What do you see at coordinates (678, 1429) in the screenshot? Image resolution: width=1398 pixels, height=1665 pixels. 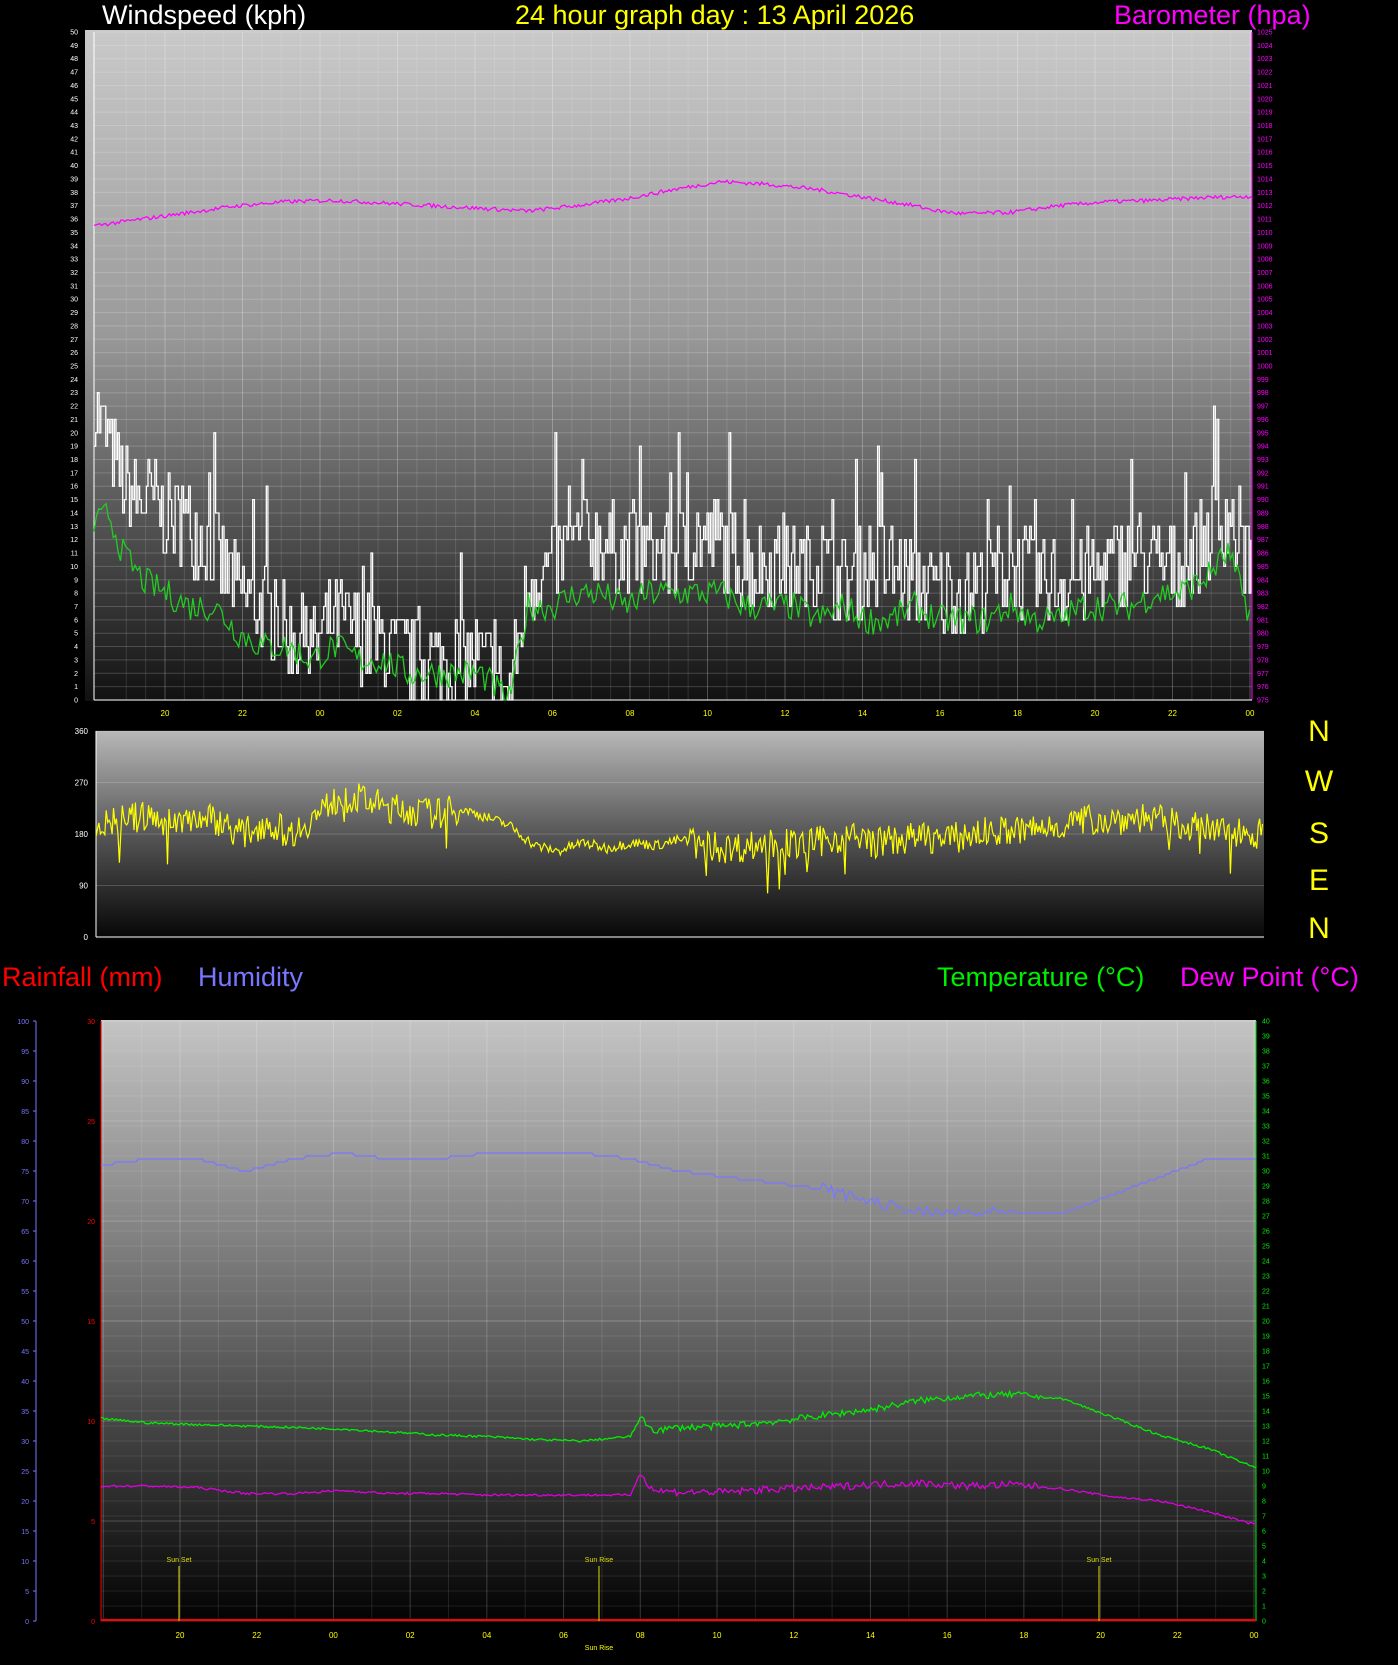 I see `temperature-line` at bounding box center [678, 1429].